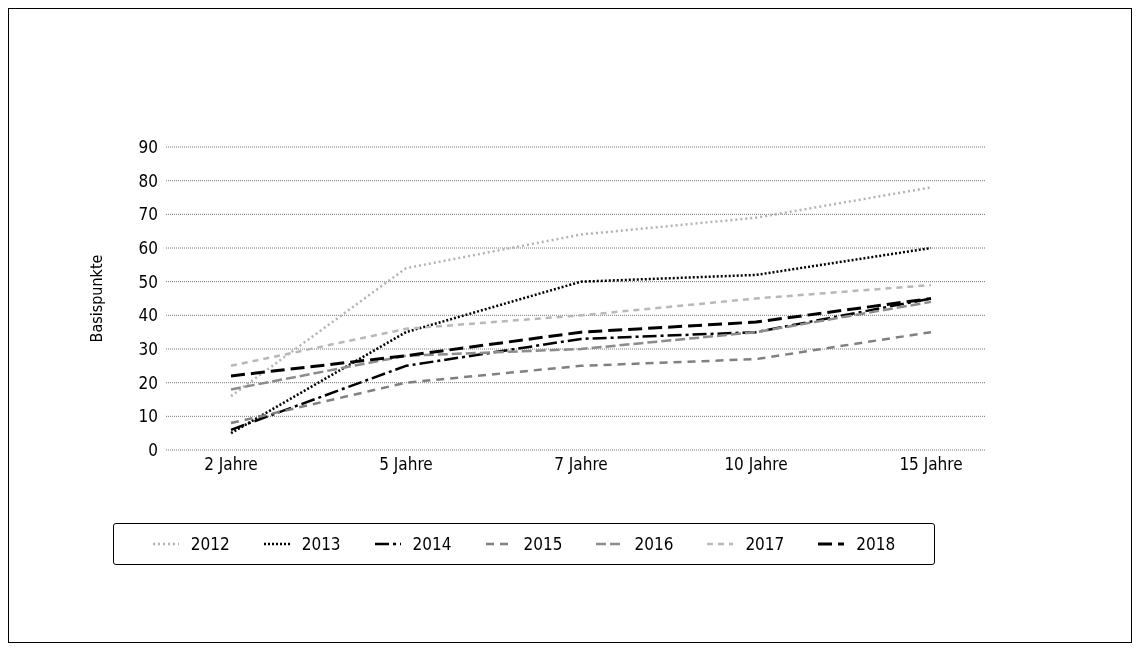 The width and height of the screenshot is (1140, 651). What do you see at coordinates (406, 464) in the screenshot?
I see `x-tick-label: 5 Jahre` at bounding box center [406, 464].